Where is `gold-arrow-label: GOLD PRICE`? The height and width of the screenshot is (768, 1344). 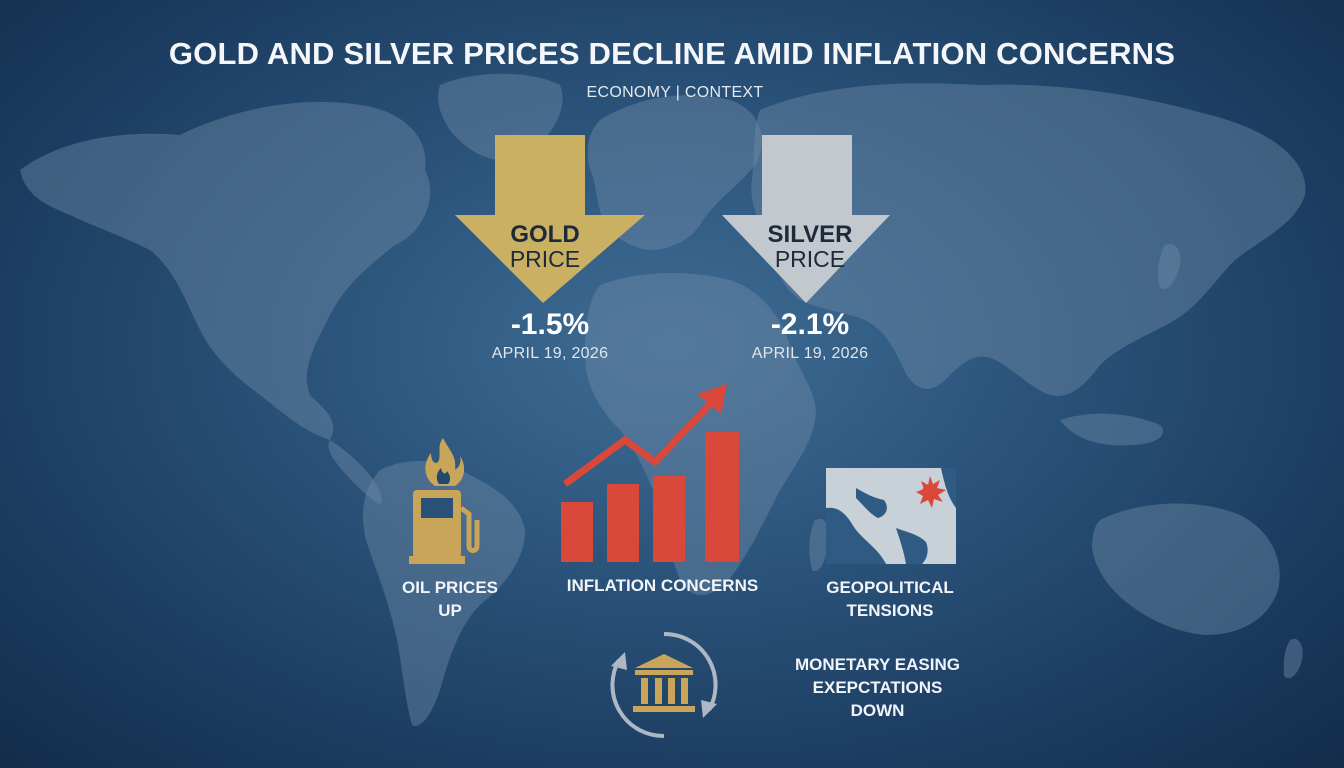 gold-arrow-label: GOLD PRICE is located at coordinates (545, 247).